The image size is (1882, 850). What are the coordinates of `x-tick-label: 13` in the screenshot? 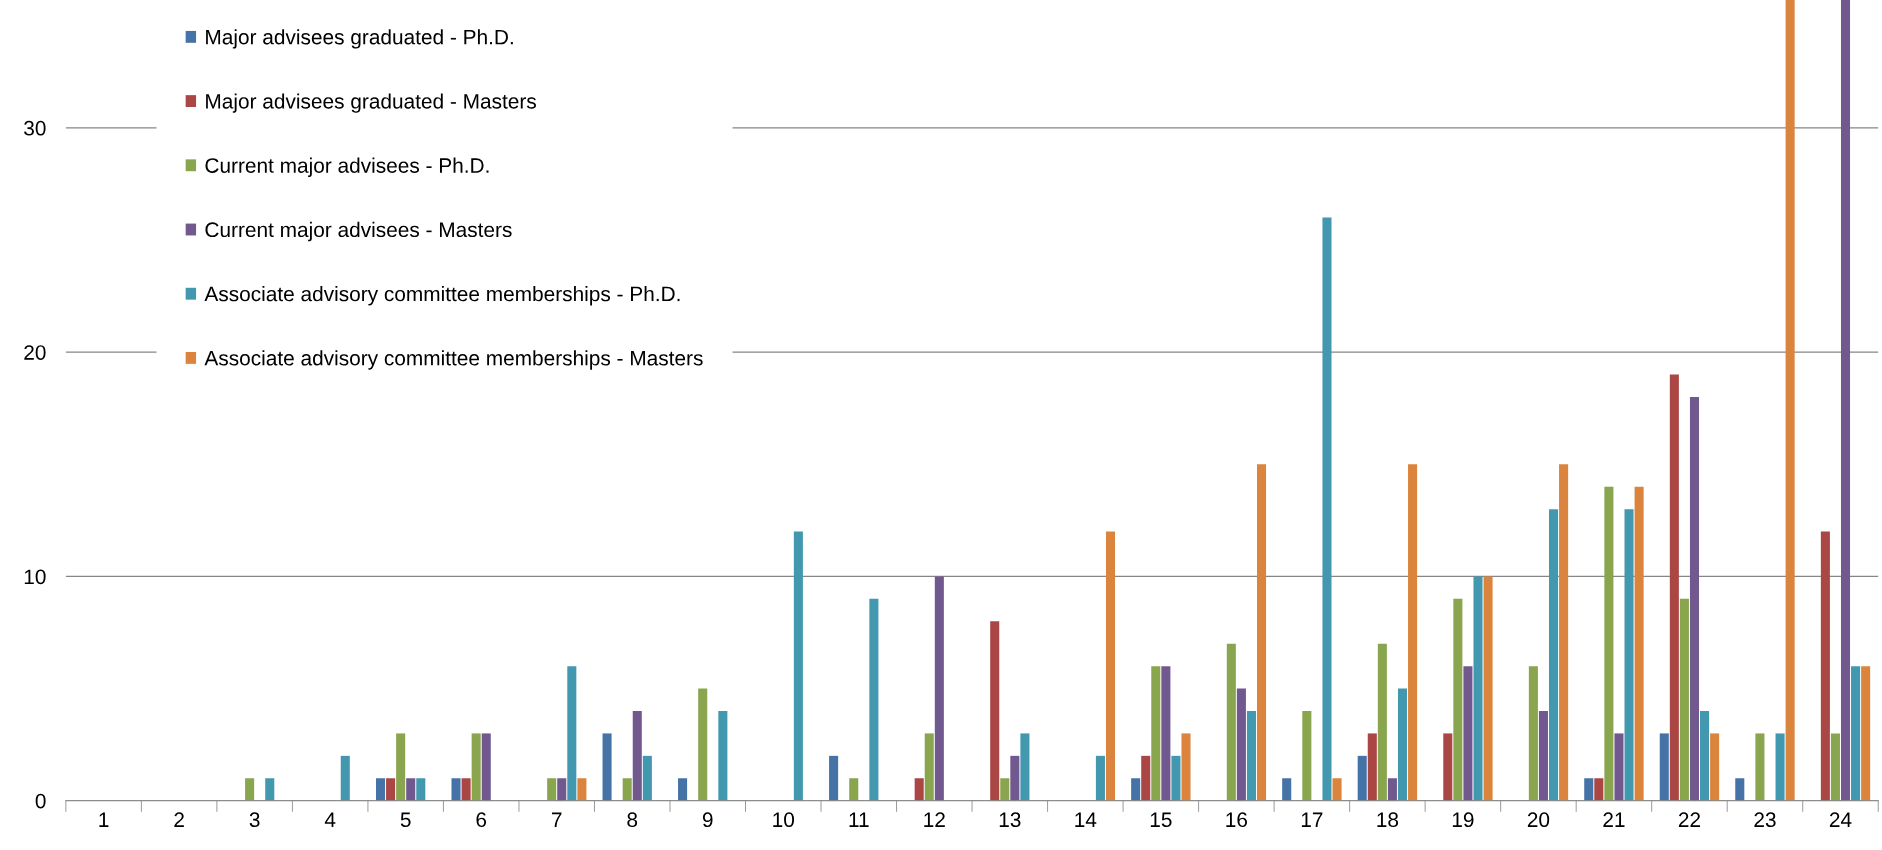 It's located at (1010, 820).